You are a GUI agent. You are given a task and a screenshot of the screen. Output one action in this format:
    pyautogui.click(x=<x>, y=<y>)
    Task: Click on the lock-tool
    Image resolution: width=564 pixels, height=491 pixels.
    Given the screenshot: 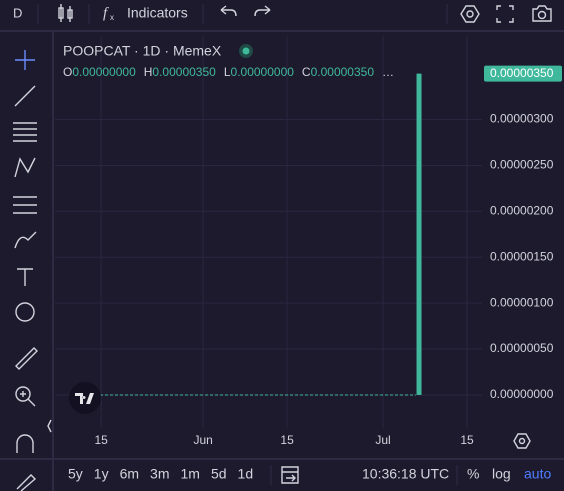 What is the action you would take?
    pyautogui.click(x=26, y=482)
    